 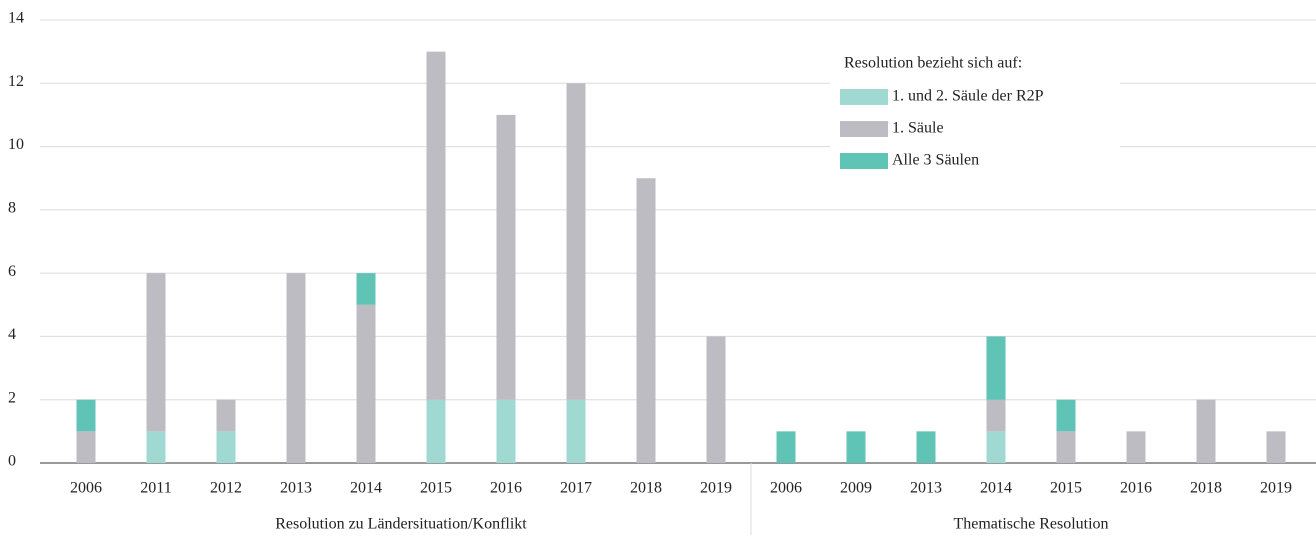 What do you see at coordinates (12, 397) in the screenshot?
I see `y-tick-label: 2` at bounding box center [12, 397].